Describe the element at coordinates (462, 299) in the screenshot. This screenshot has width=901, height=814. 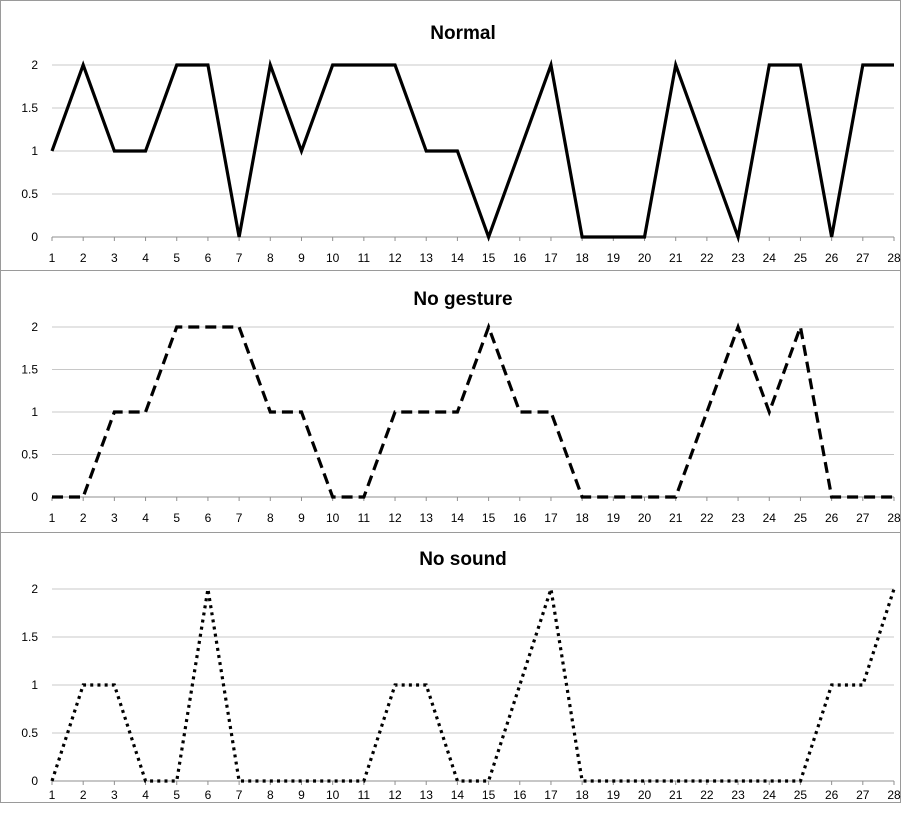
I see `chart-title: No gesture` at that location.